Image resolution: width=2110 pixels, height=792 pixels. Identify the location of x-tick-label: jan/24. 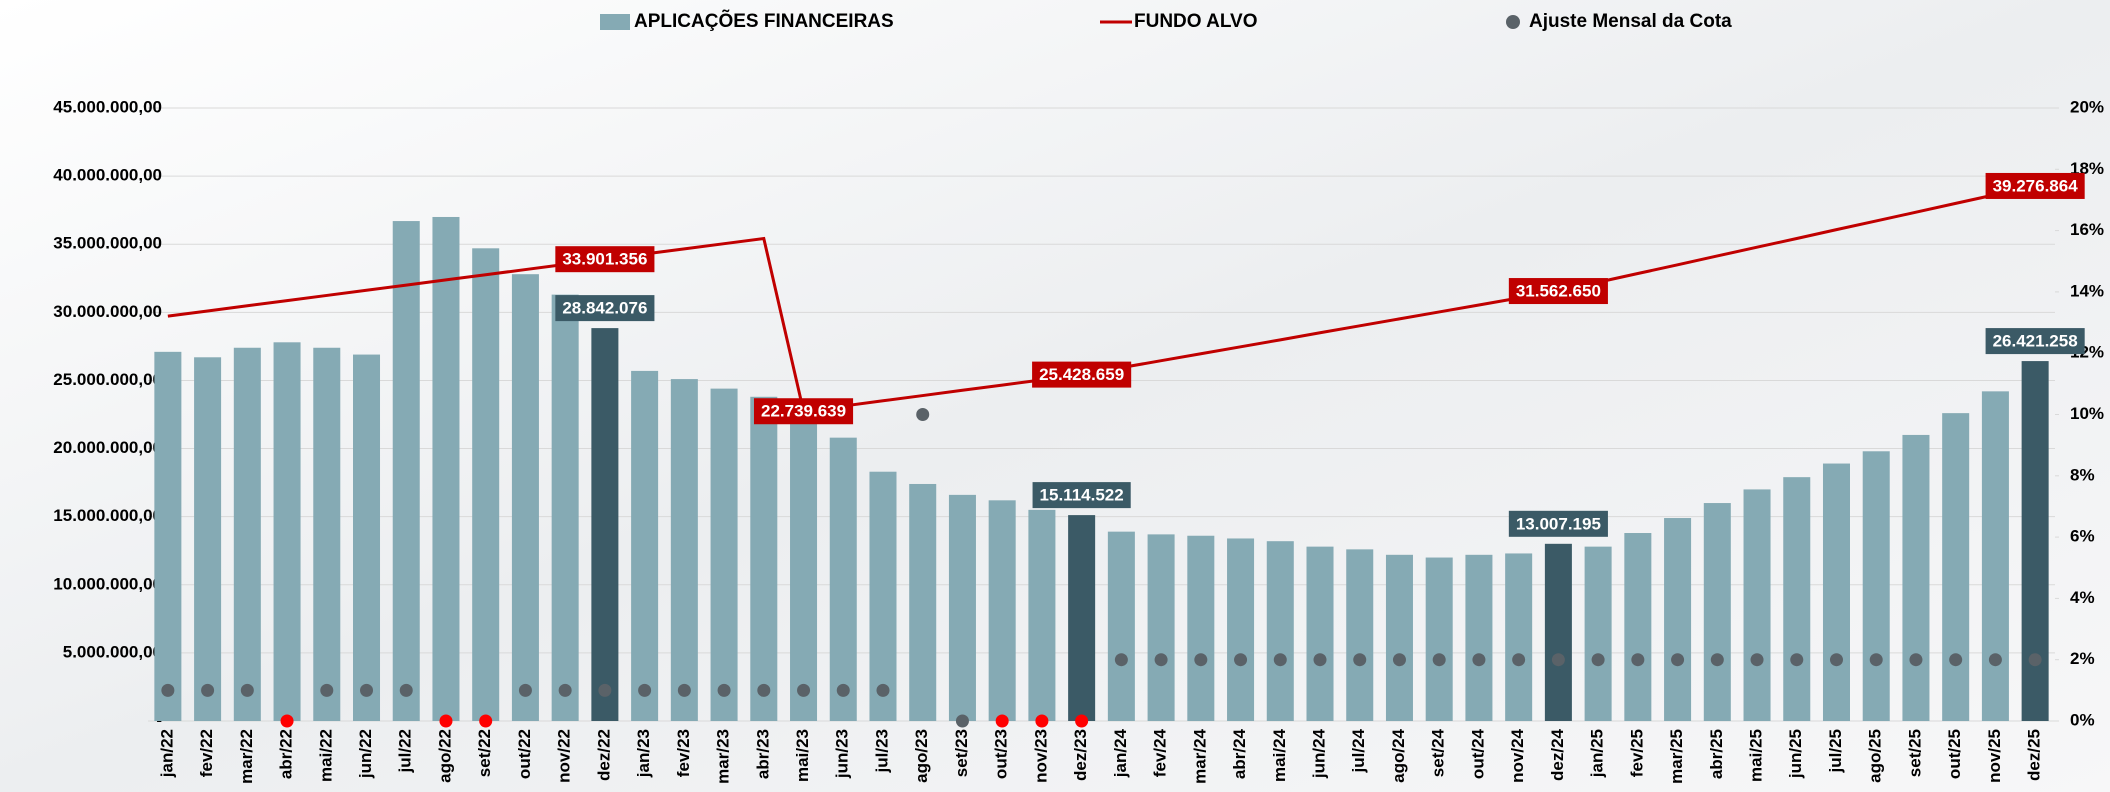
(1120, 753).